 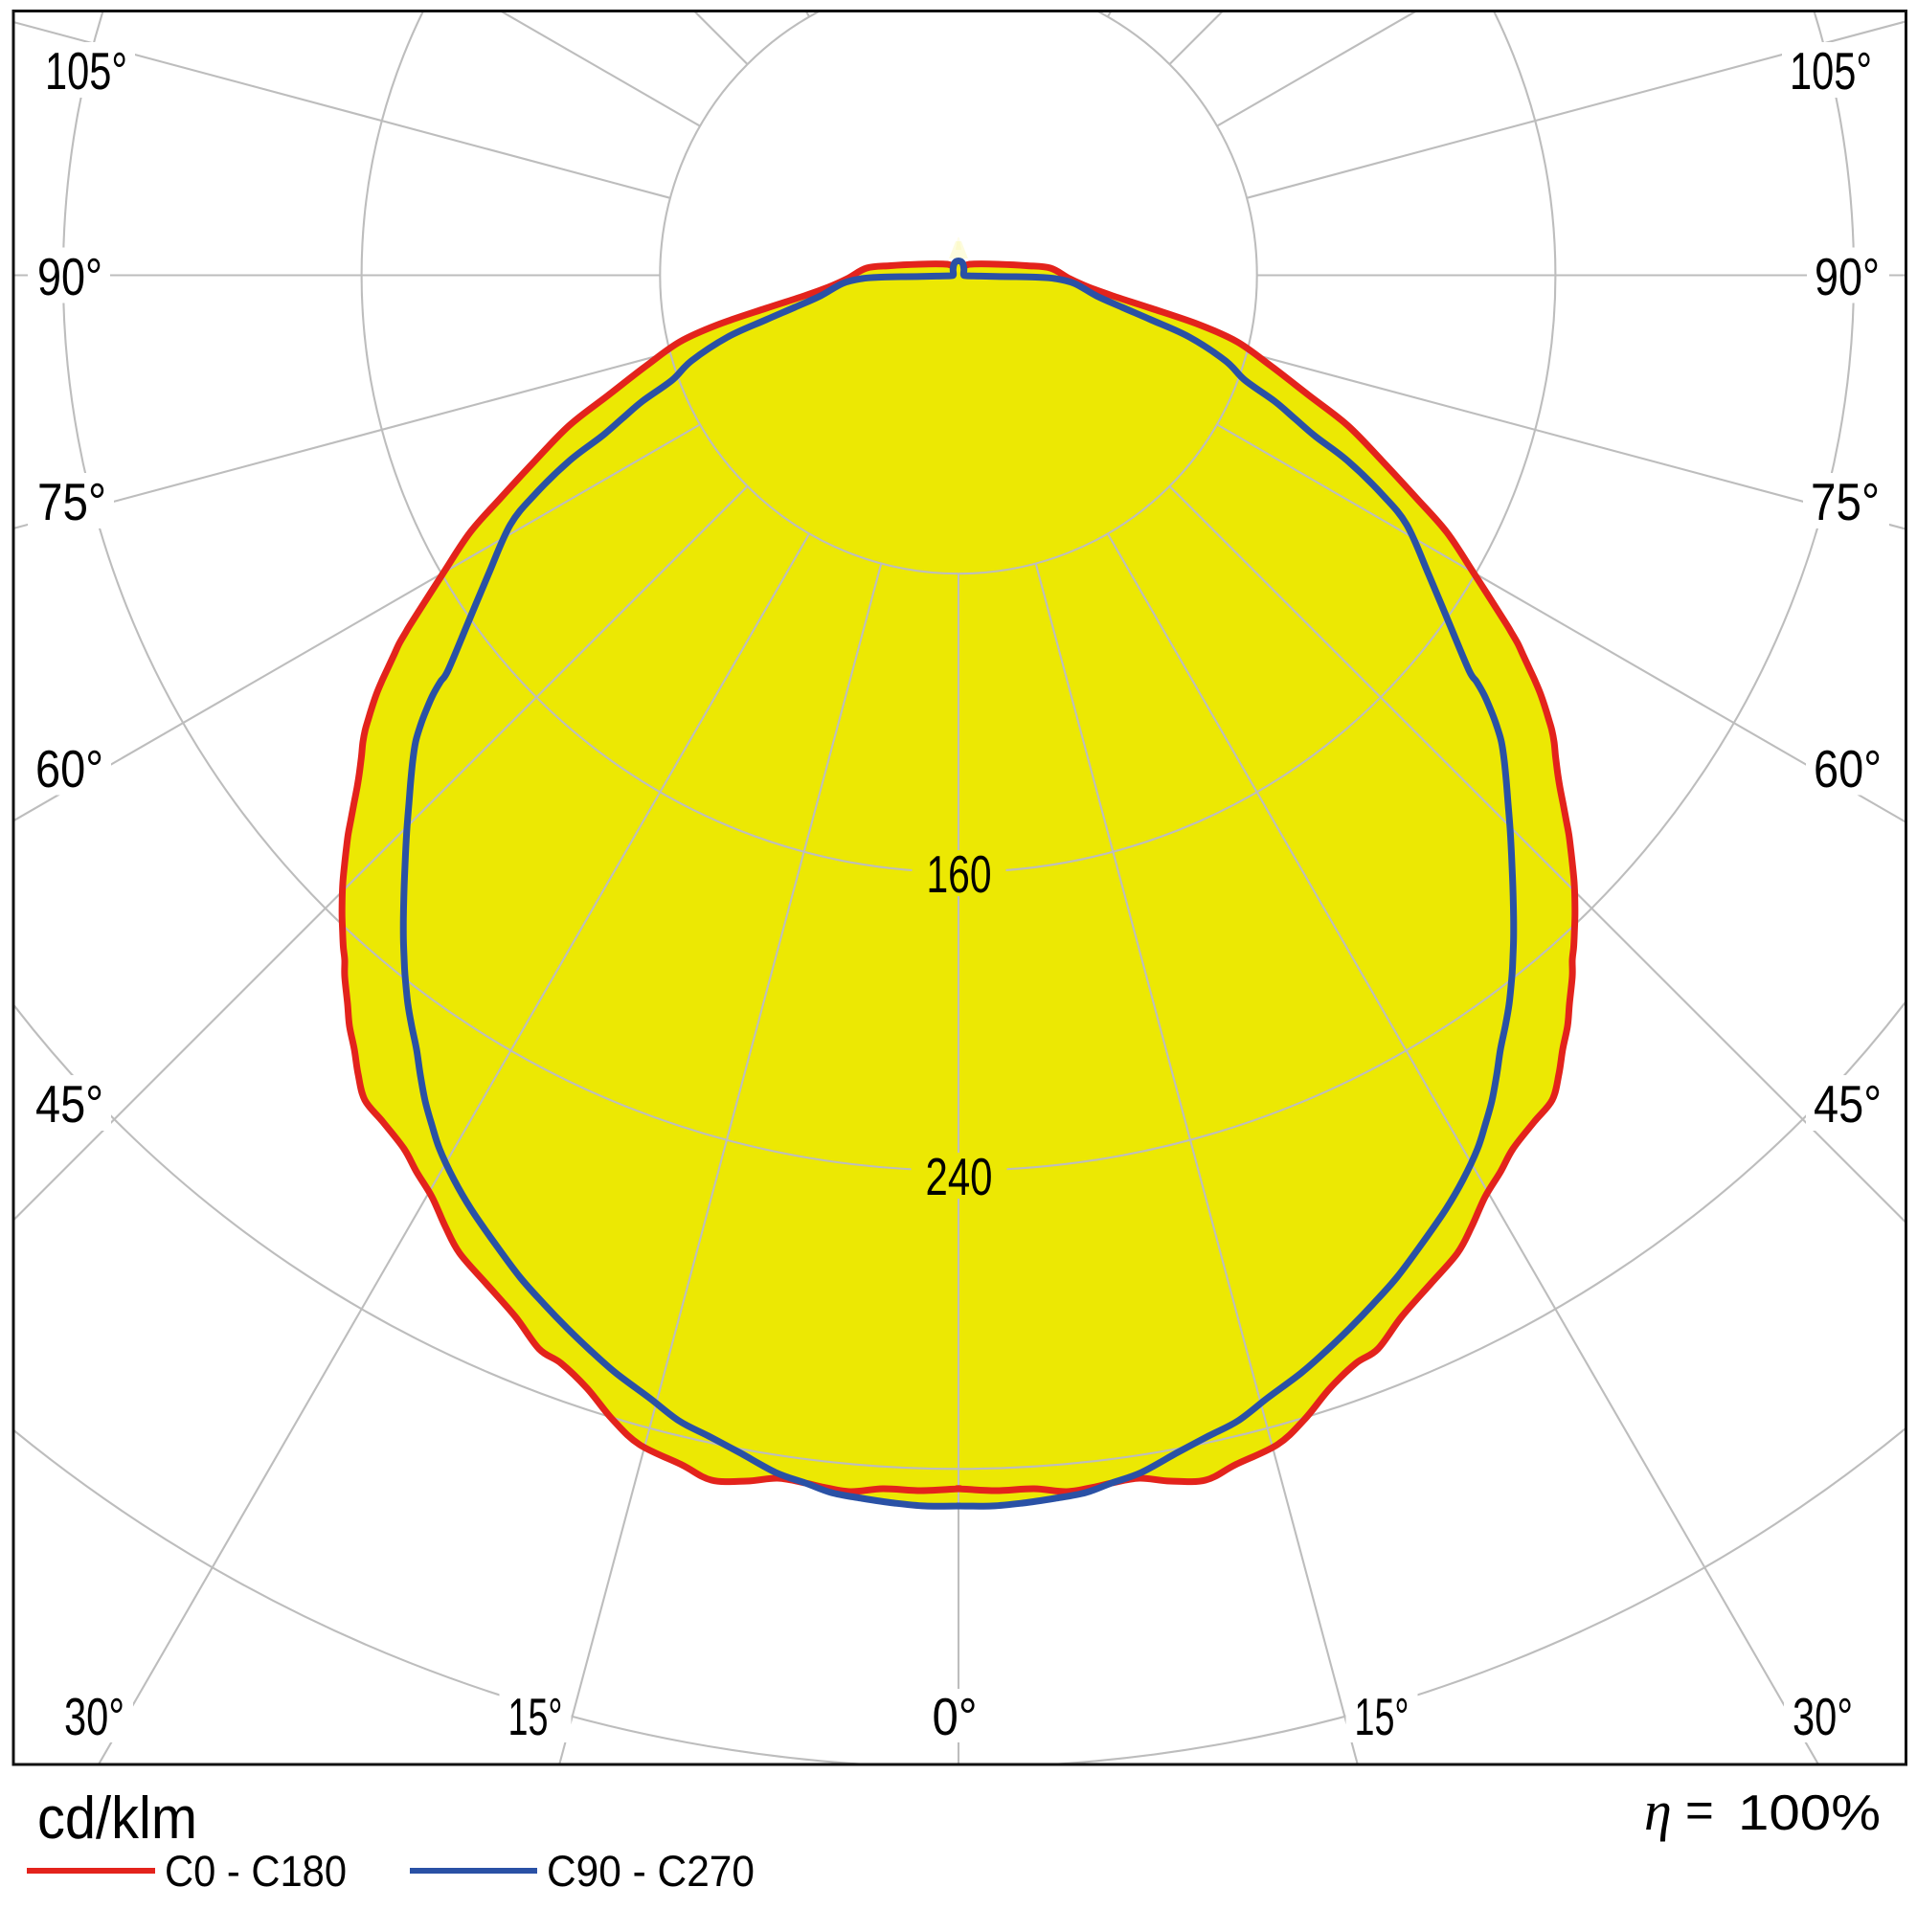 I want to click on svg-text: 0°, so click(x=955, y=1717).